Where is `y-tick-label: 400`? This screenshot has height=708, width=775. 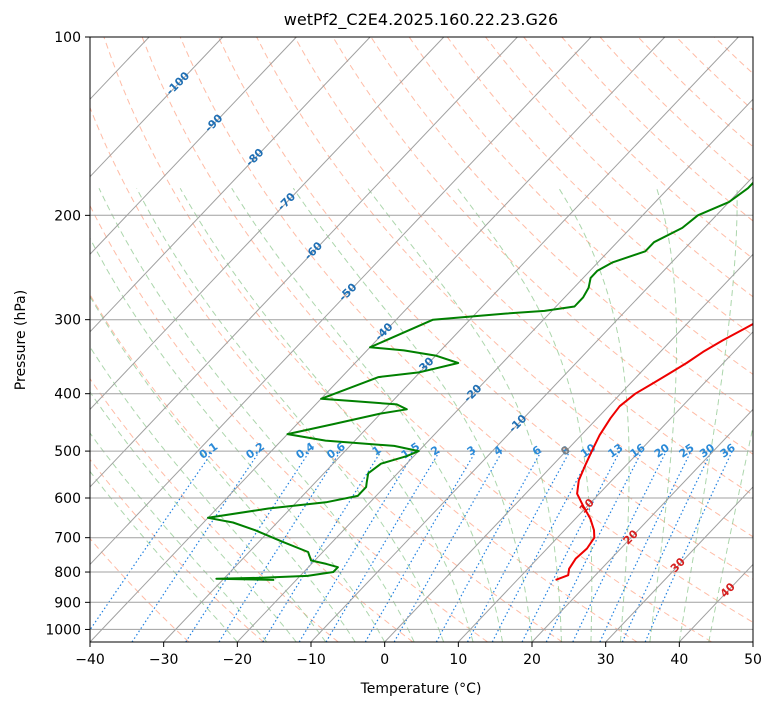 y-tick-label: 400 is located at coordinates (67, 395).